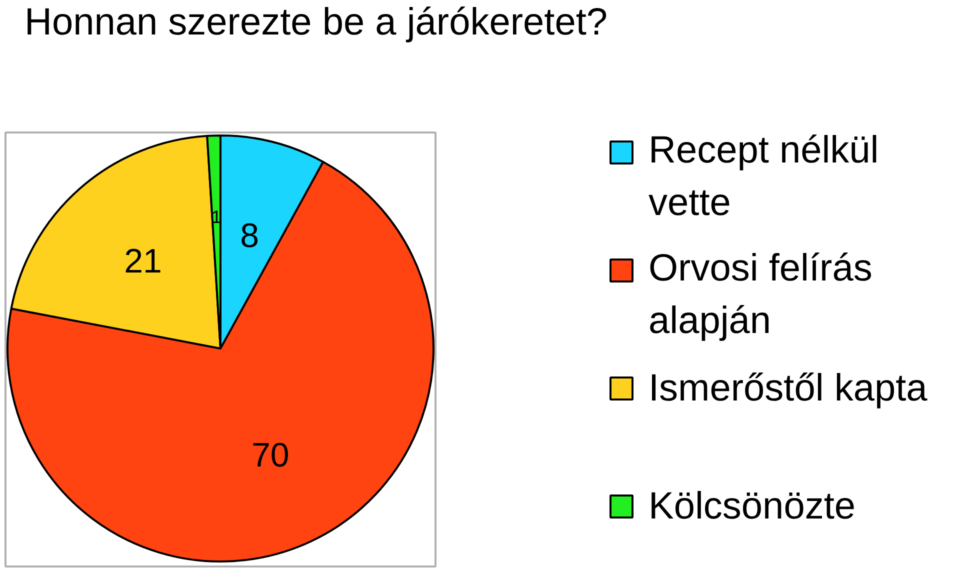 The width and height of the screenshot is (960, 569). What do you see at coordinates (250, 236) in the screenshot?
I see `data-label: 8` at bounding box center [250, 236].